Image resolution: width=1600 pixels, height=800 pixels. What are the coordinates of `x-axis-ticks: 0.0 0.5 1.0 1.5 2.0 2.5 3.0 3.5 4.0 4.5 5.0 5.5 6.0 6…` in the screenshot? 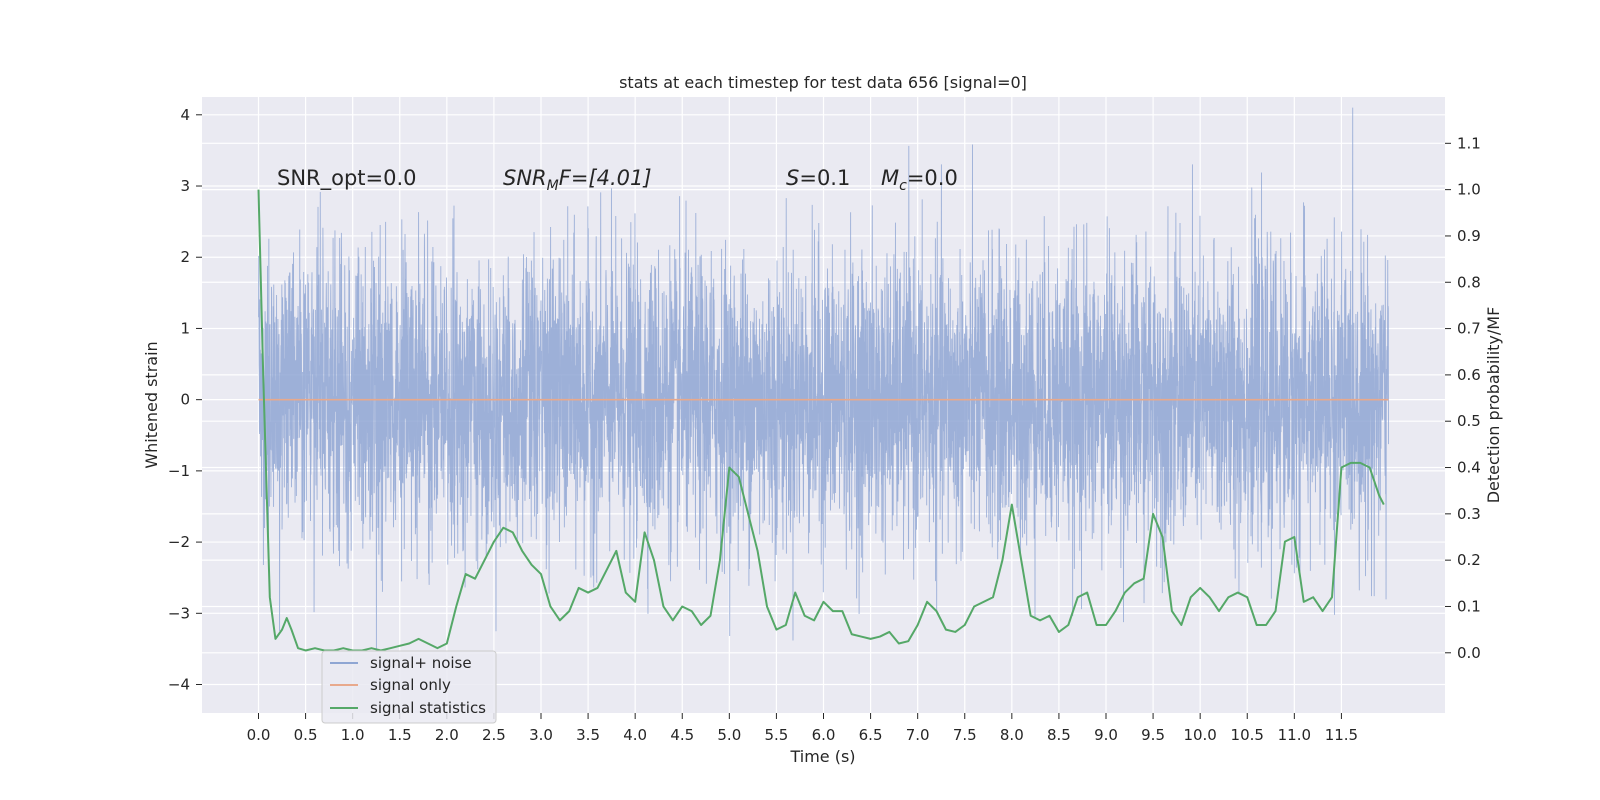 It's located at (802, 728).